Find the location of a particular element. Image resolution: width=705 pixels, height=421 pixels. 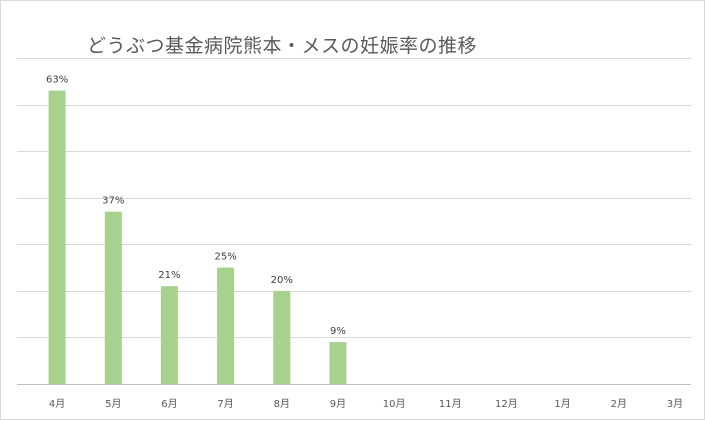

x-tick-label: 1月 is located at coordinates (562, 404).